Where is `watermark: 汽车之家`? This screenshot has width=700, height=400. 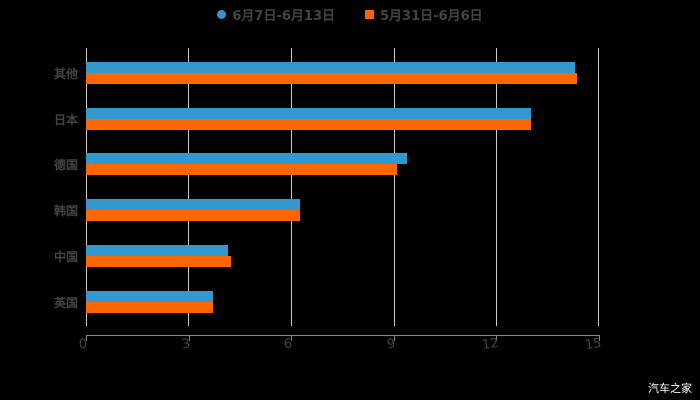
watermark: 汽车之家 is located at coordinates (670, 388).